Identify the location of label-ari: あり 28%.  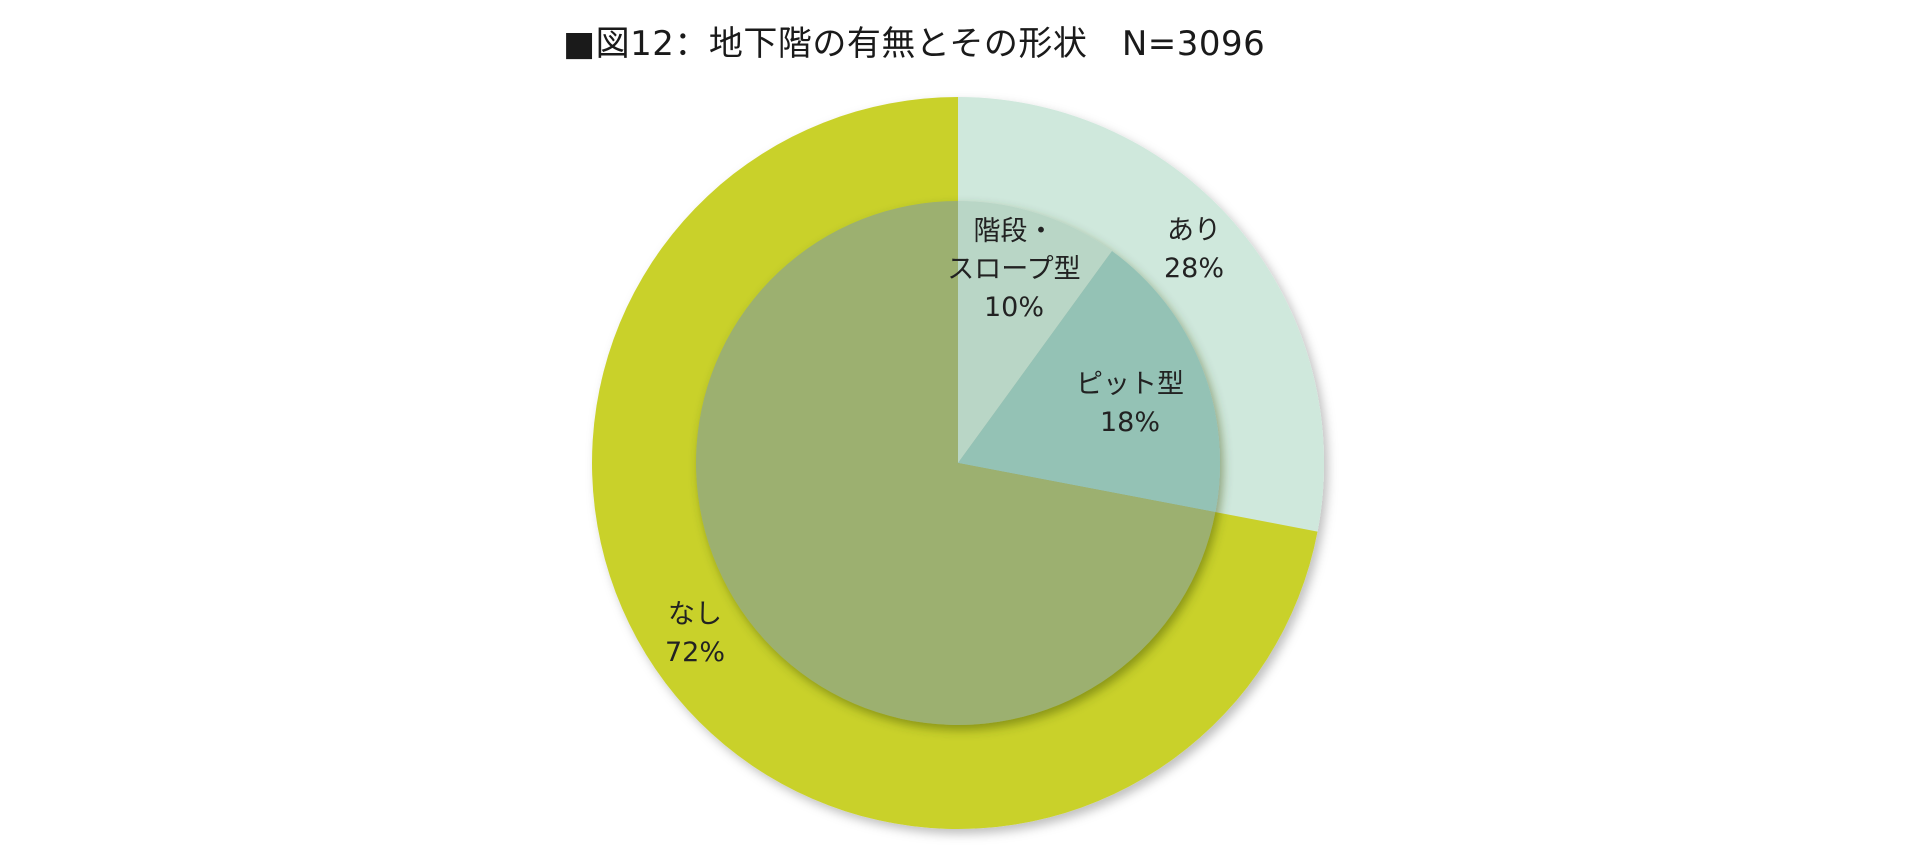
(1194, 249).